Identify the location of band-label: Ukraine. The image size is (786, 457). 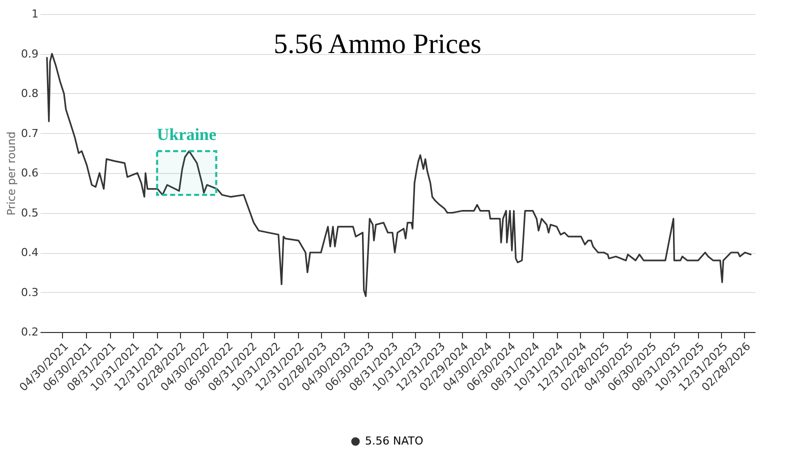
(186, 134).